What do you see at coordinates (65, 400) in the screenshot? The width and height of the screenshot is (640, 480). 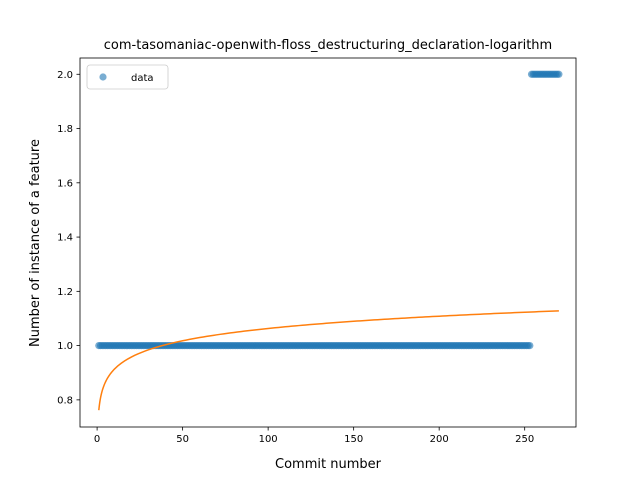 I see `y-tick-label: 0.8` at bounding box center [65, 400].